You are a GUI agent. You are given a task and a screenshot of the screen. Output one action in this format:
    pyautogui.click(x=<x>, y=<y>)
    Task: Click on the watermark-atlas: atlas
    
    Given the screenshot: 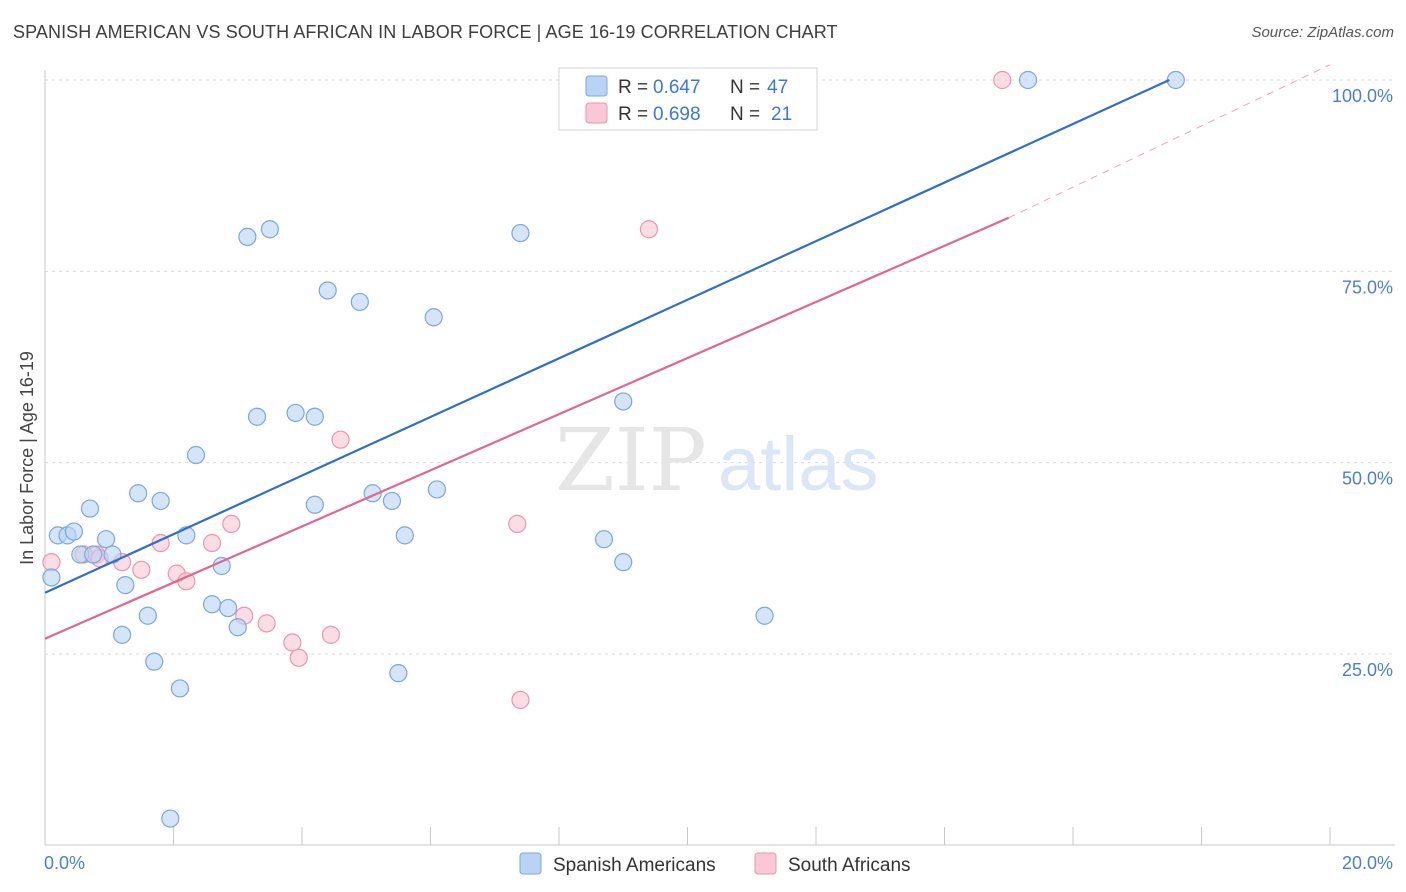 What is the action you would take?
    pyautogui.click(x=798, y=464)
    